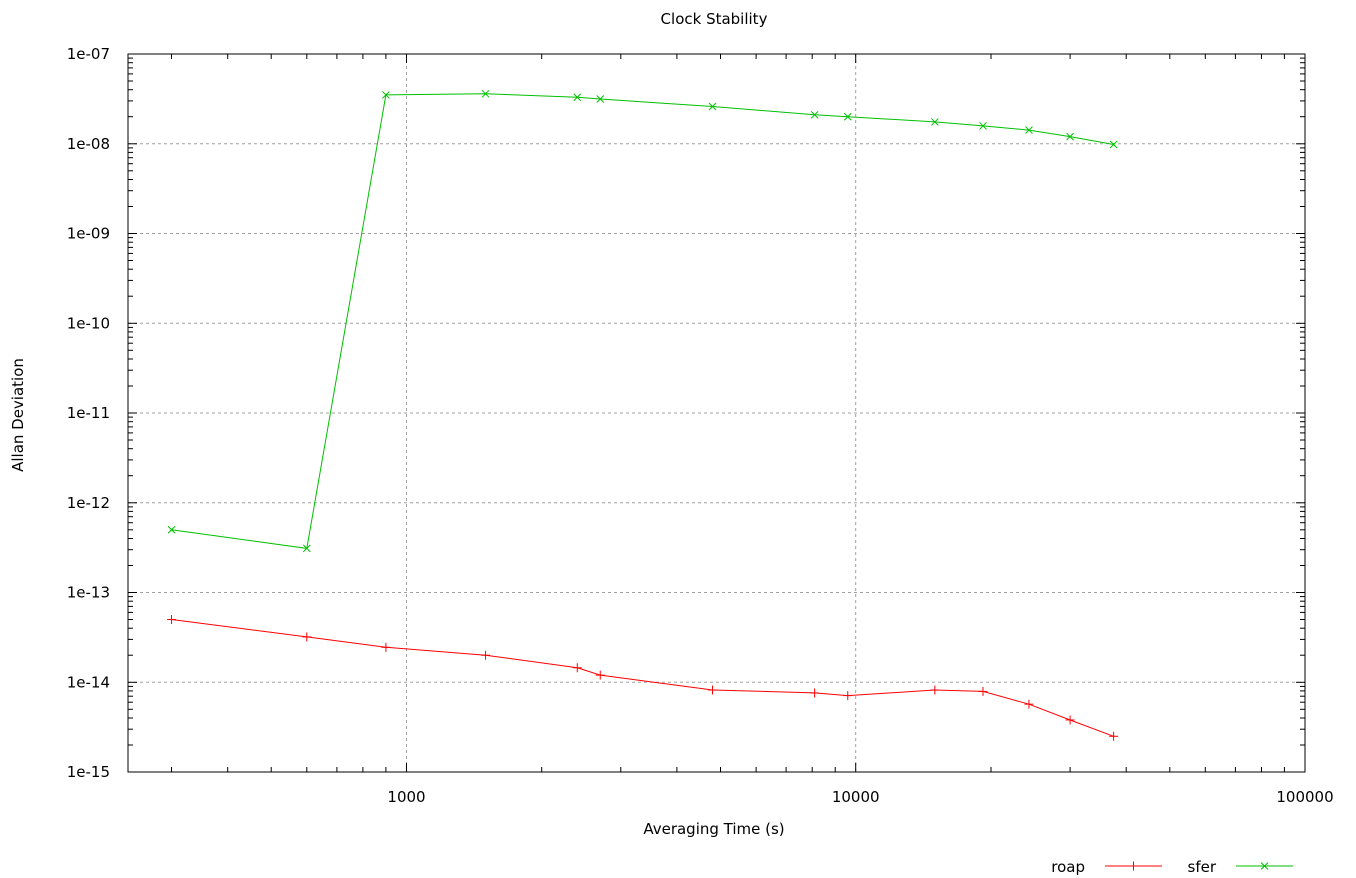 Image resolution: width=1356 pixels, height=878 pixels. What do you see at coordinates (714, 19) in the screenshot?
I see `chart-title: Clock Stability` at bounding box center [714, 19].